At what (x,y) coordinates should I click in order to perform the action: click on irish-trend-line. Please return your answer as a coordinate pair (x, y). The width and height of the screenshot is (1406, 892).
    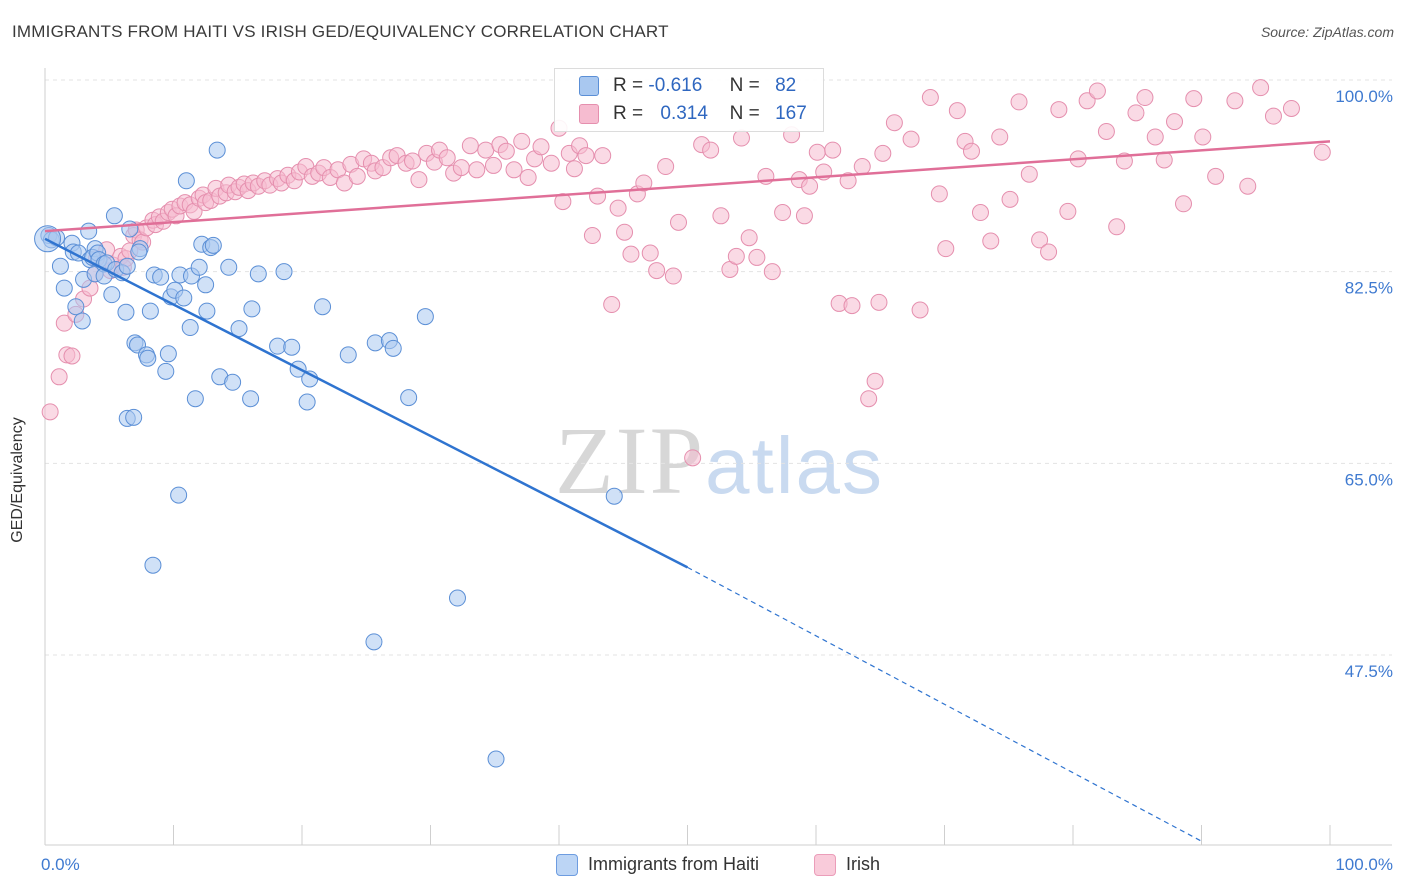
    Looking at the image, I should click on (687, 186).